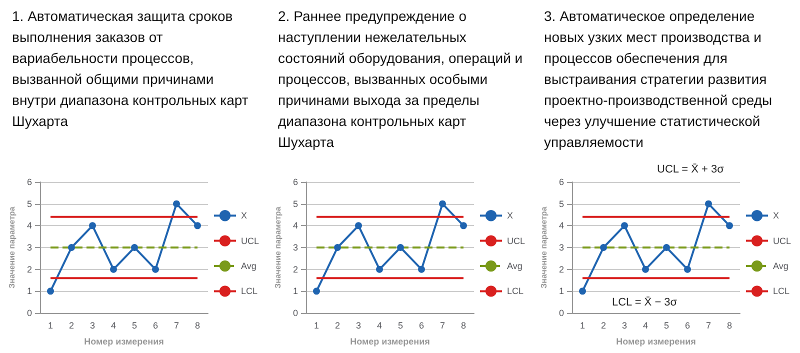  Describe the element at coordinates (400, 79) in the screenshot. I see `chart-title: 2. Раннее предупреждение о наступлении нежелательных состояний оборудования, операций и процессов, вызванных особыми причинами выхода за пределы диапазона контрольных карт Шухарта` at that location.